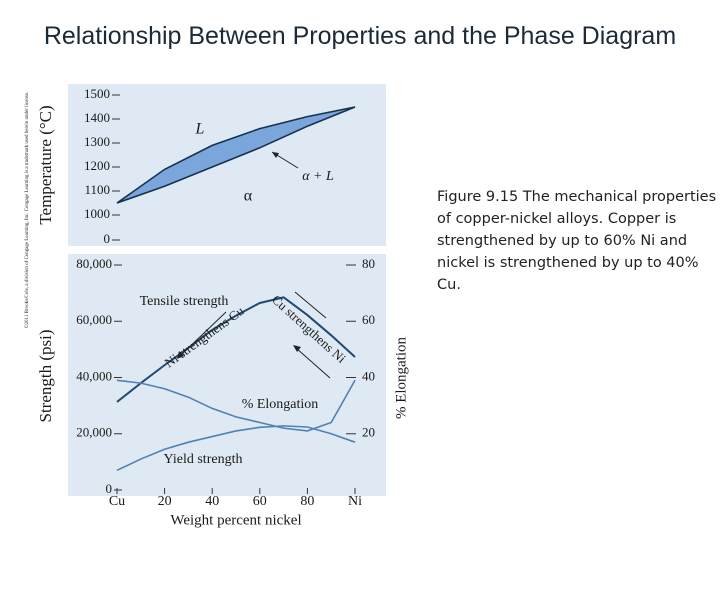 This screenshot has height=600, width=720. What do you see at coordinates (235, 520) in the screenshot?
I see `x-axis-label: Weight percent nickel` at bounding box center [235, 520].